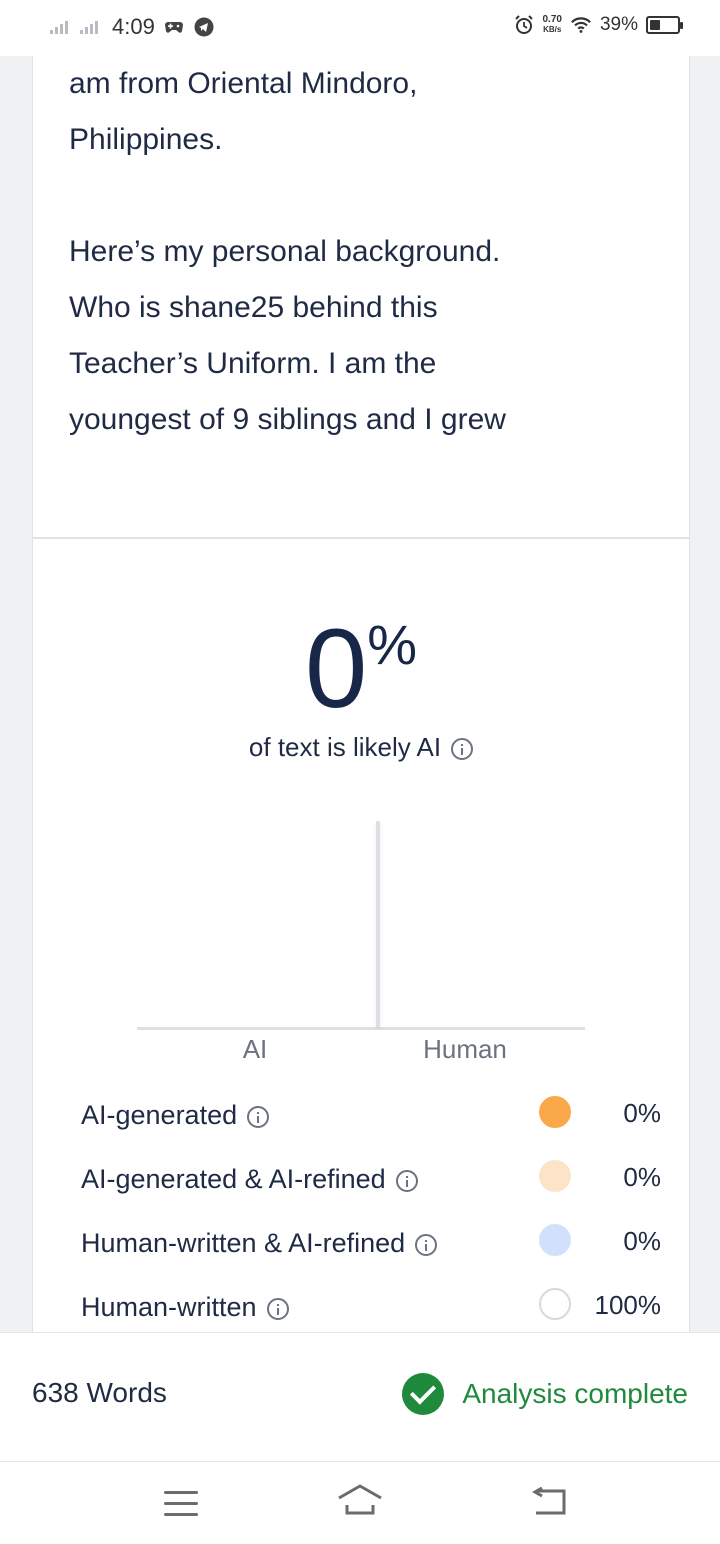  I want to click on legend-row: Human-written & AI-refined 0%, so click(376, 1256).